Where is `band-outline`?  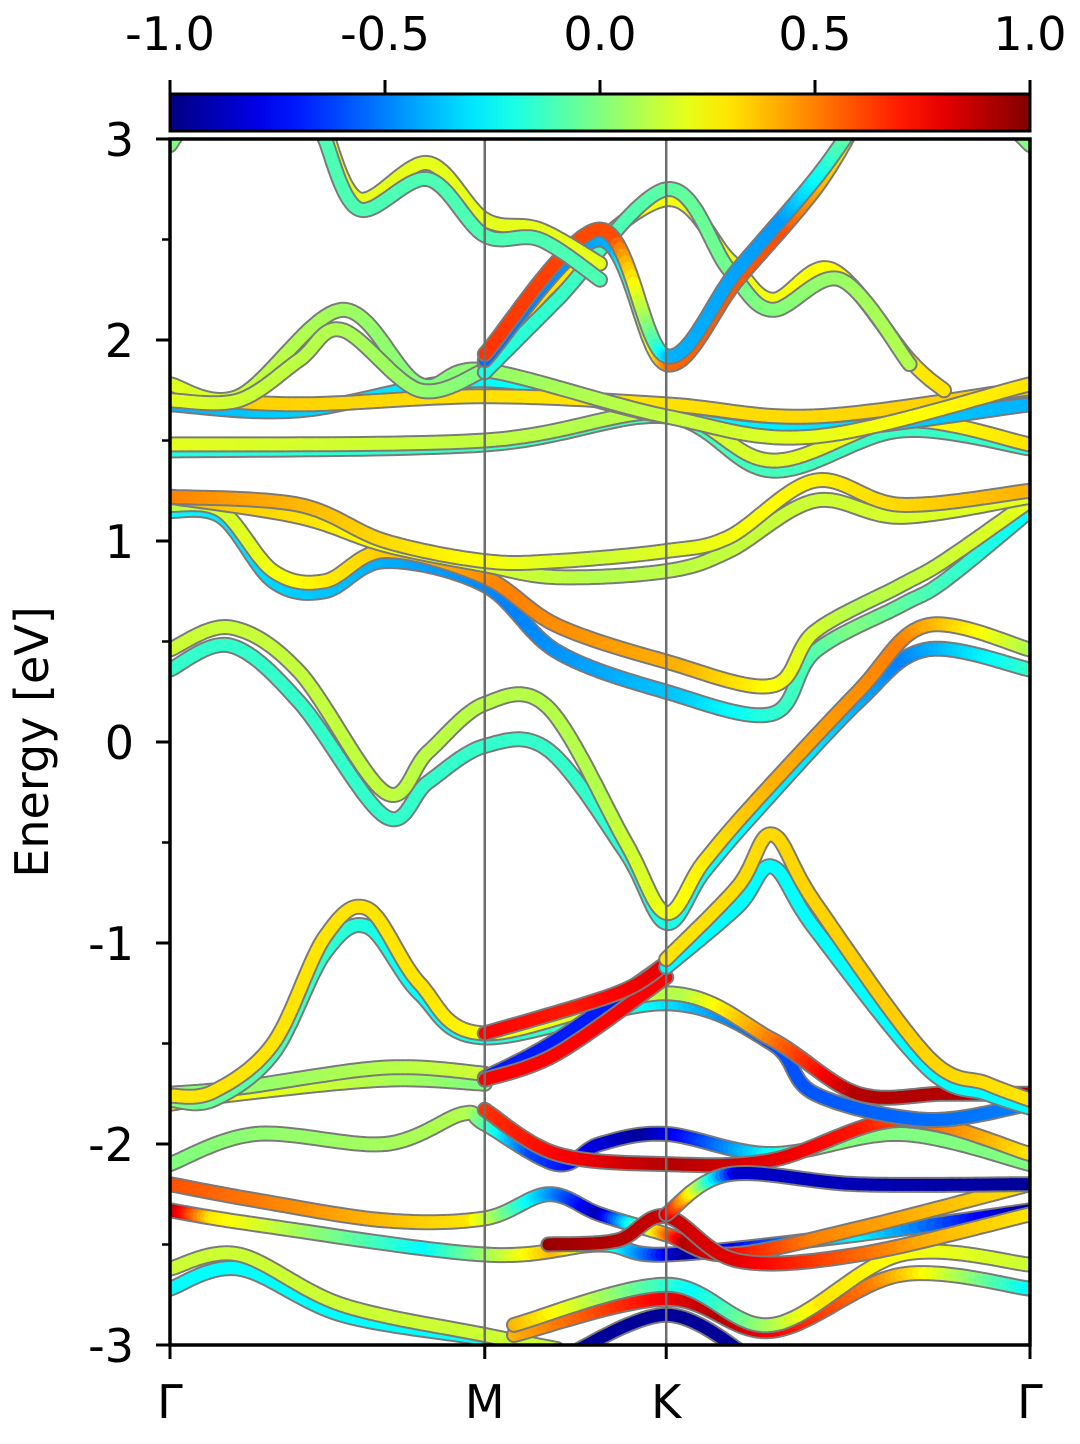
band-outline is located at coordinates (600, 613).